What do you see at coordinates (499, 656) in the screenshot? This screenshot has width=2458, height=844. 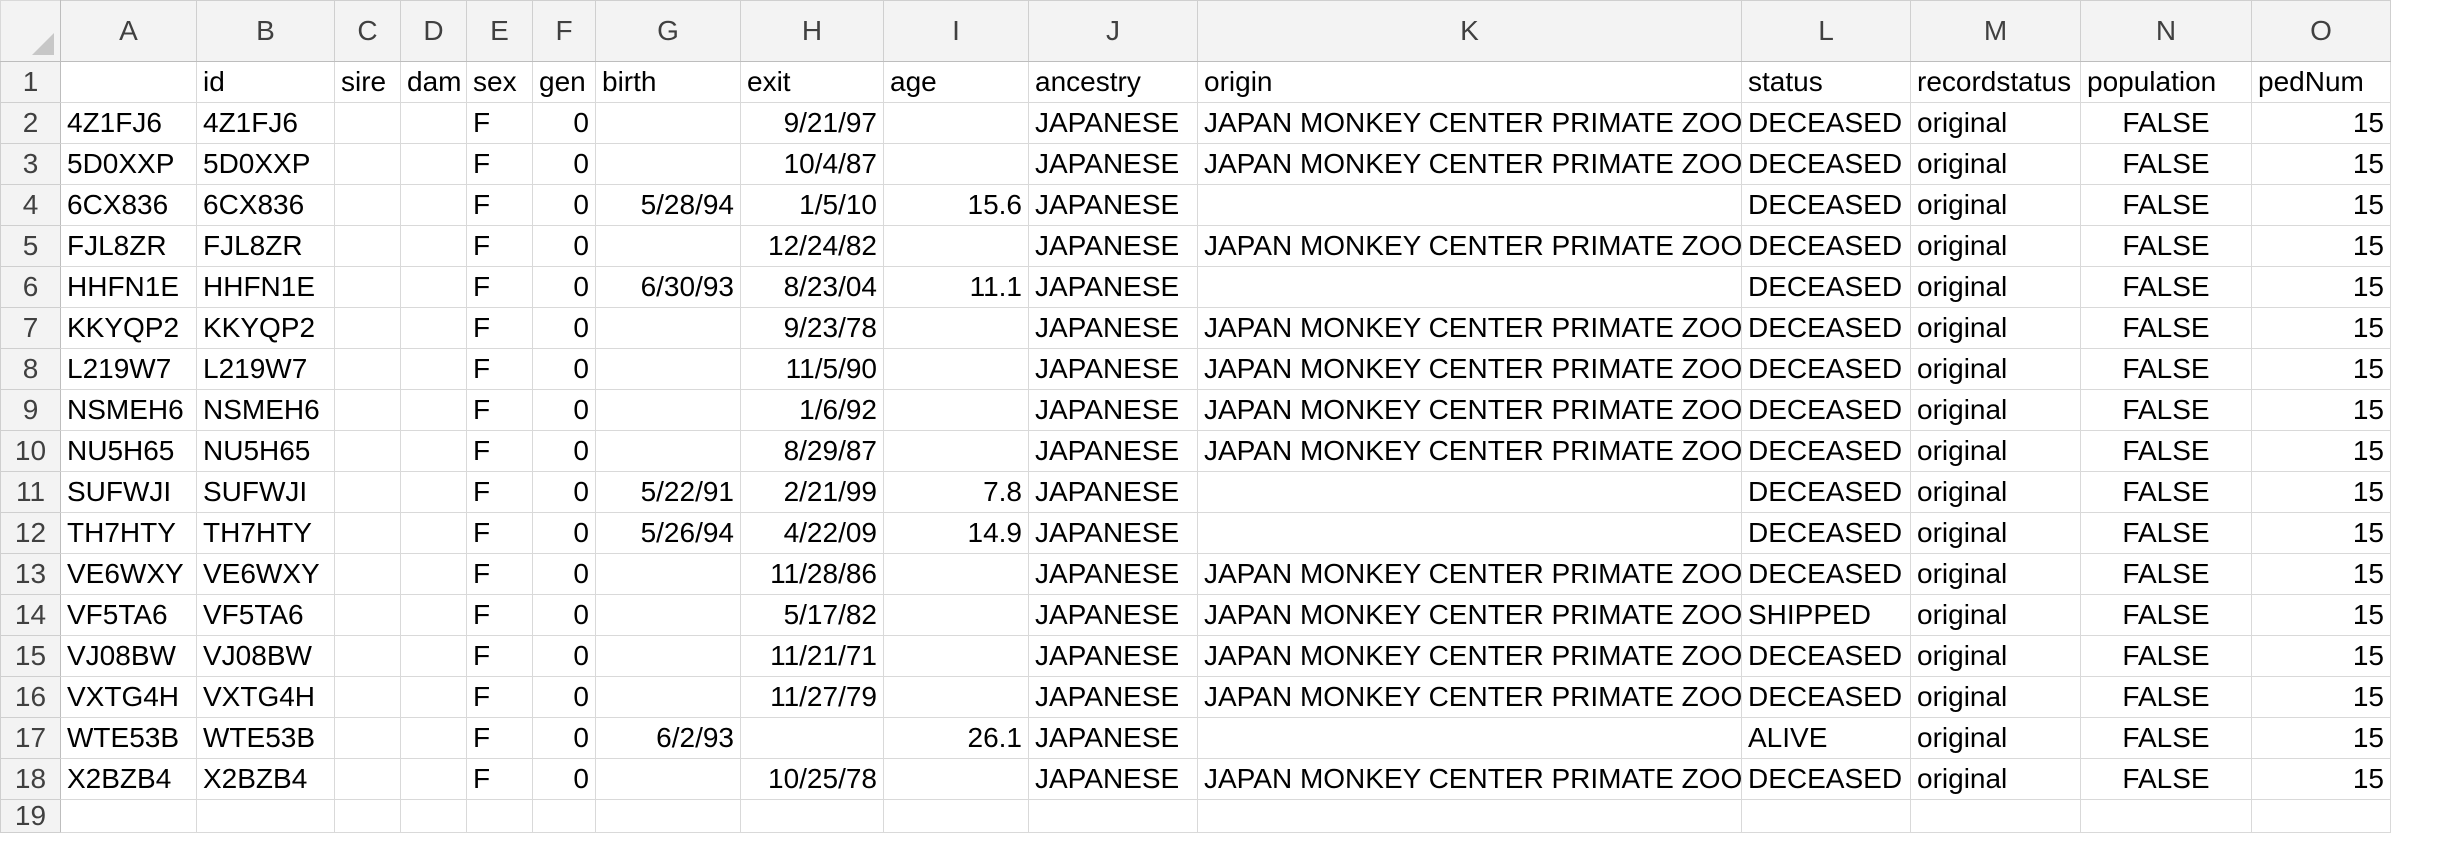 I see `cell-e15: F` at bounding box center [499, 656].